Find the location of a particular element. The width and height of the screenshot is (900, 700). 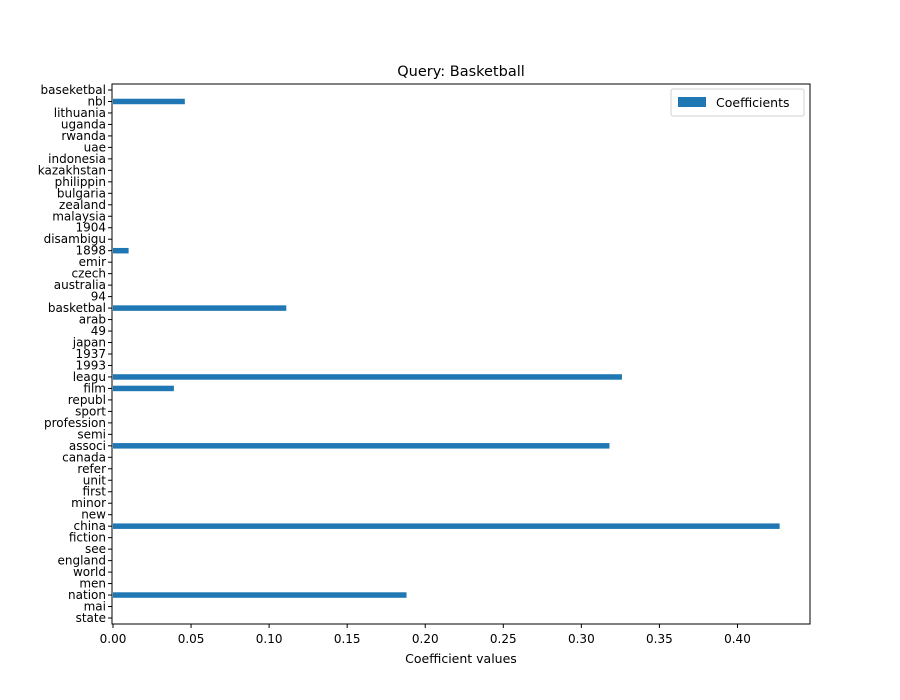

y-tick-label: sport is located at coordinates (90, 411).